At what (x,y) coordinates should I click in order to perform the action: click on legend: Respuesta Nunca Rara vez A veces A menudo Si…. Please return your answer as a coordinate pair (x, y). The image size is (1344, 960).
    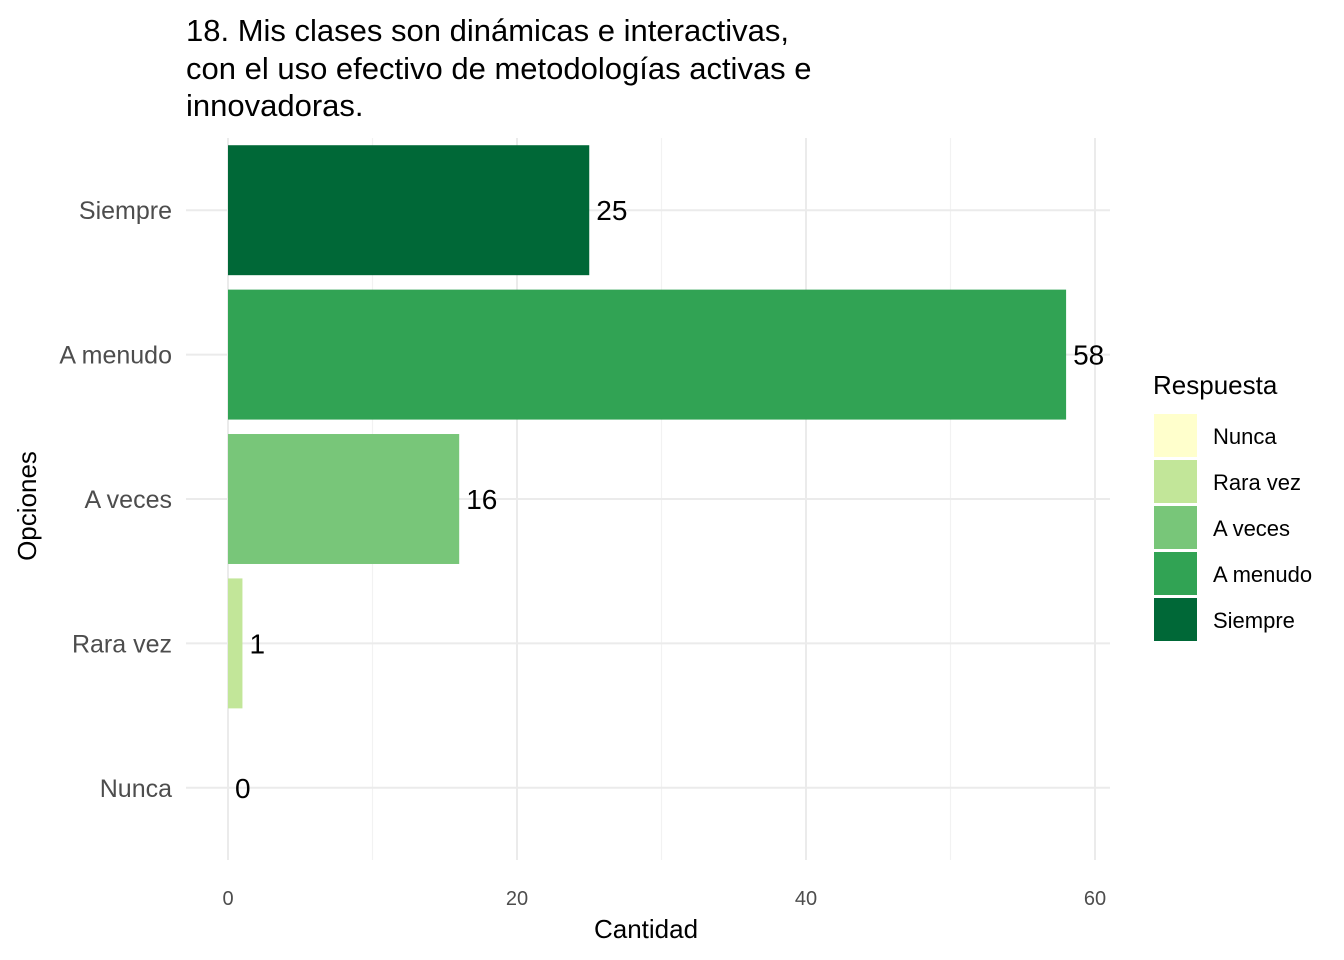
    Looking at the image, I should click on (1232, 505).